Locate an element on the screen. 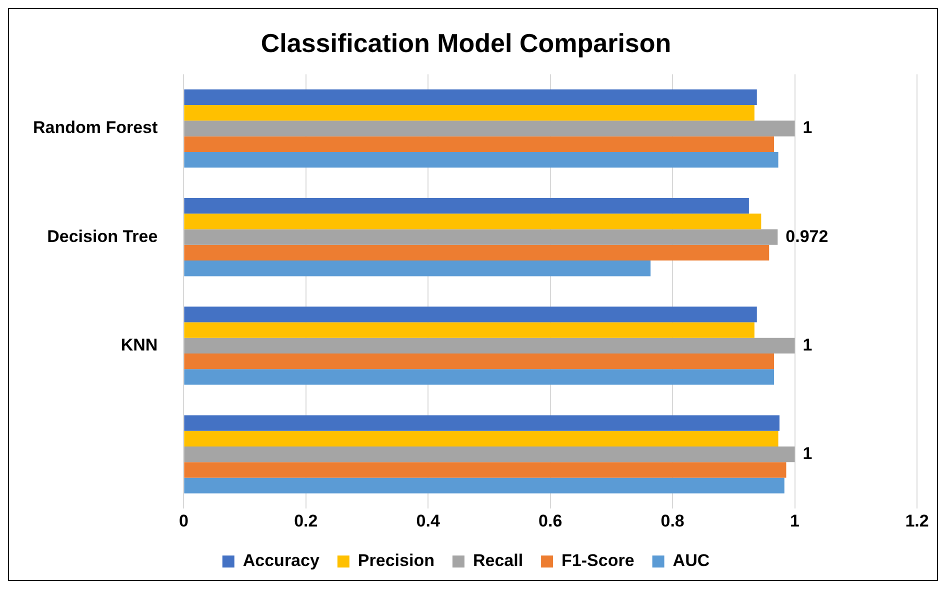  x-tick-label: 0 is located at coordinates (183, 520).